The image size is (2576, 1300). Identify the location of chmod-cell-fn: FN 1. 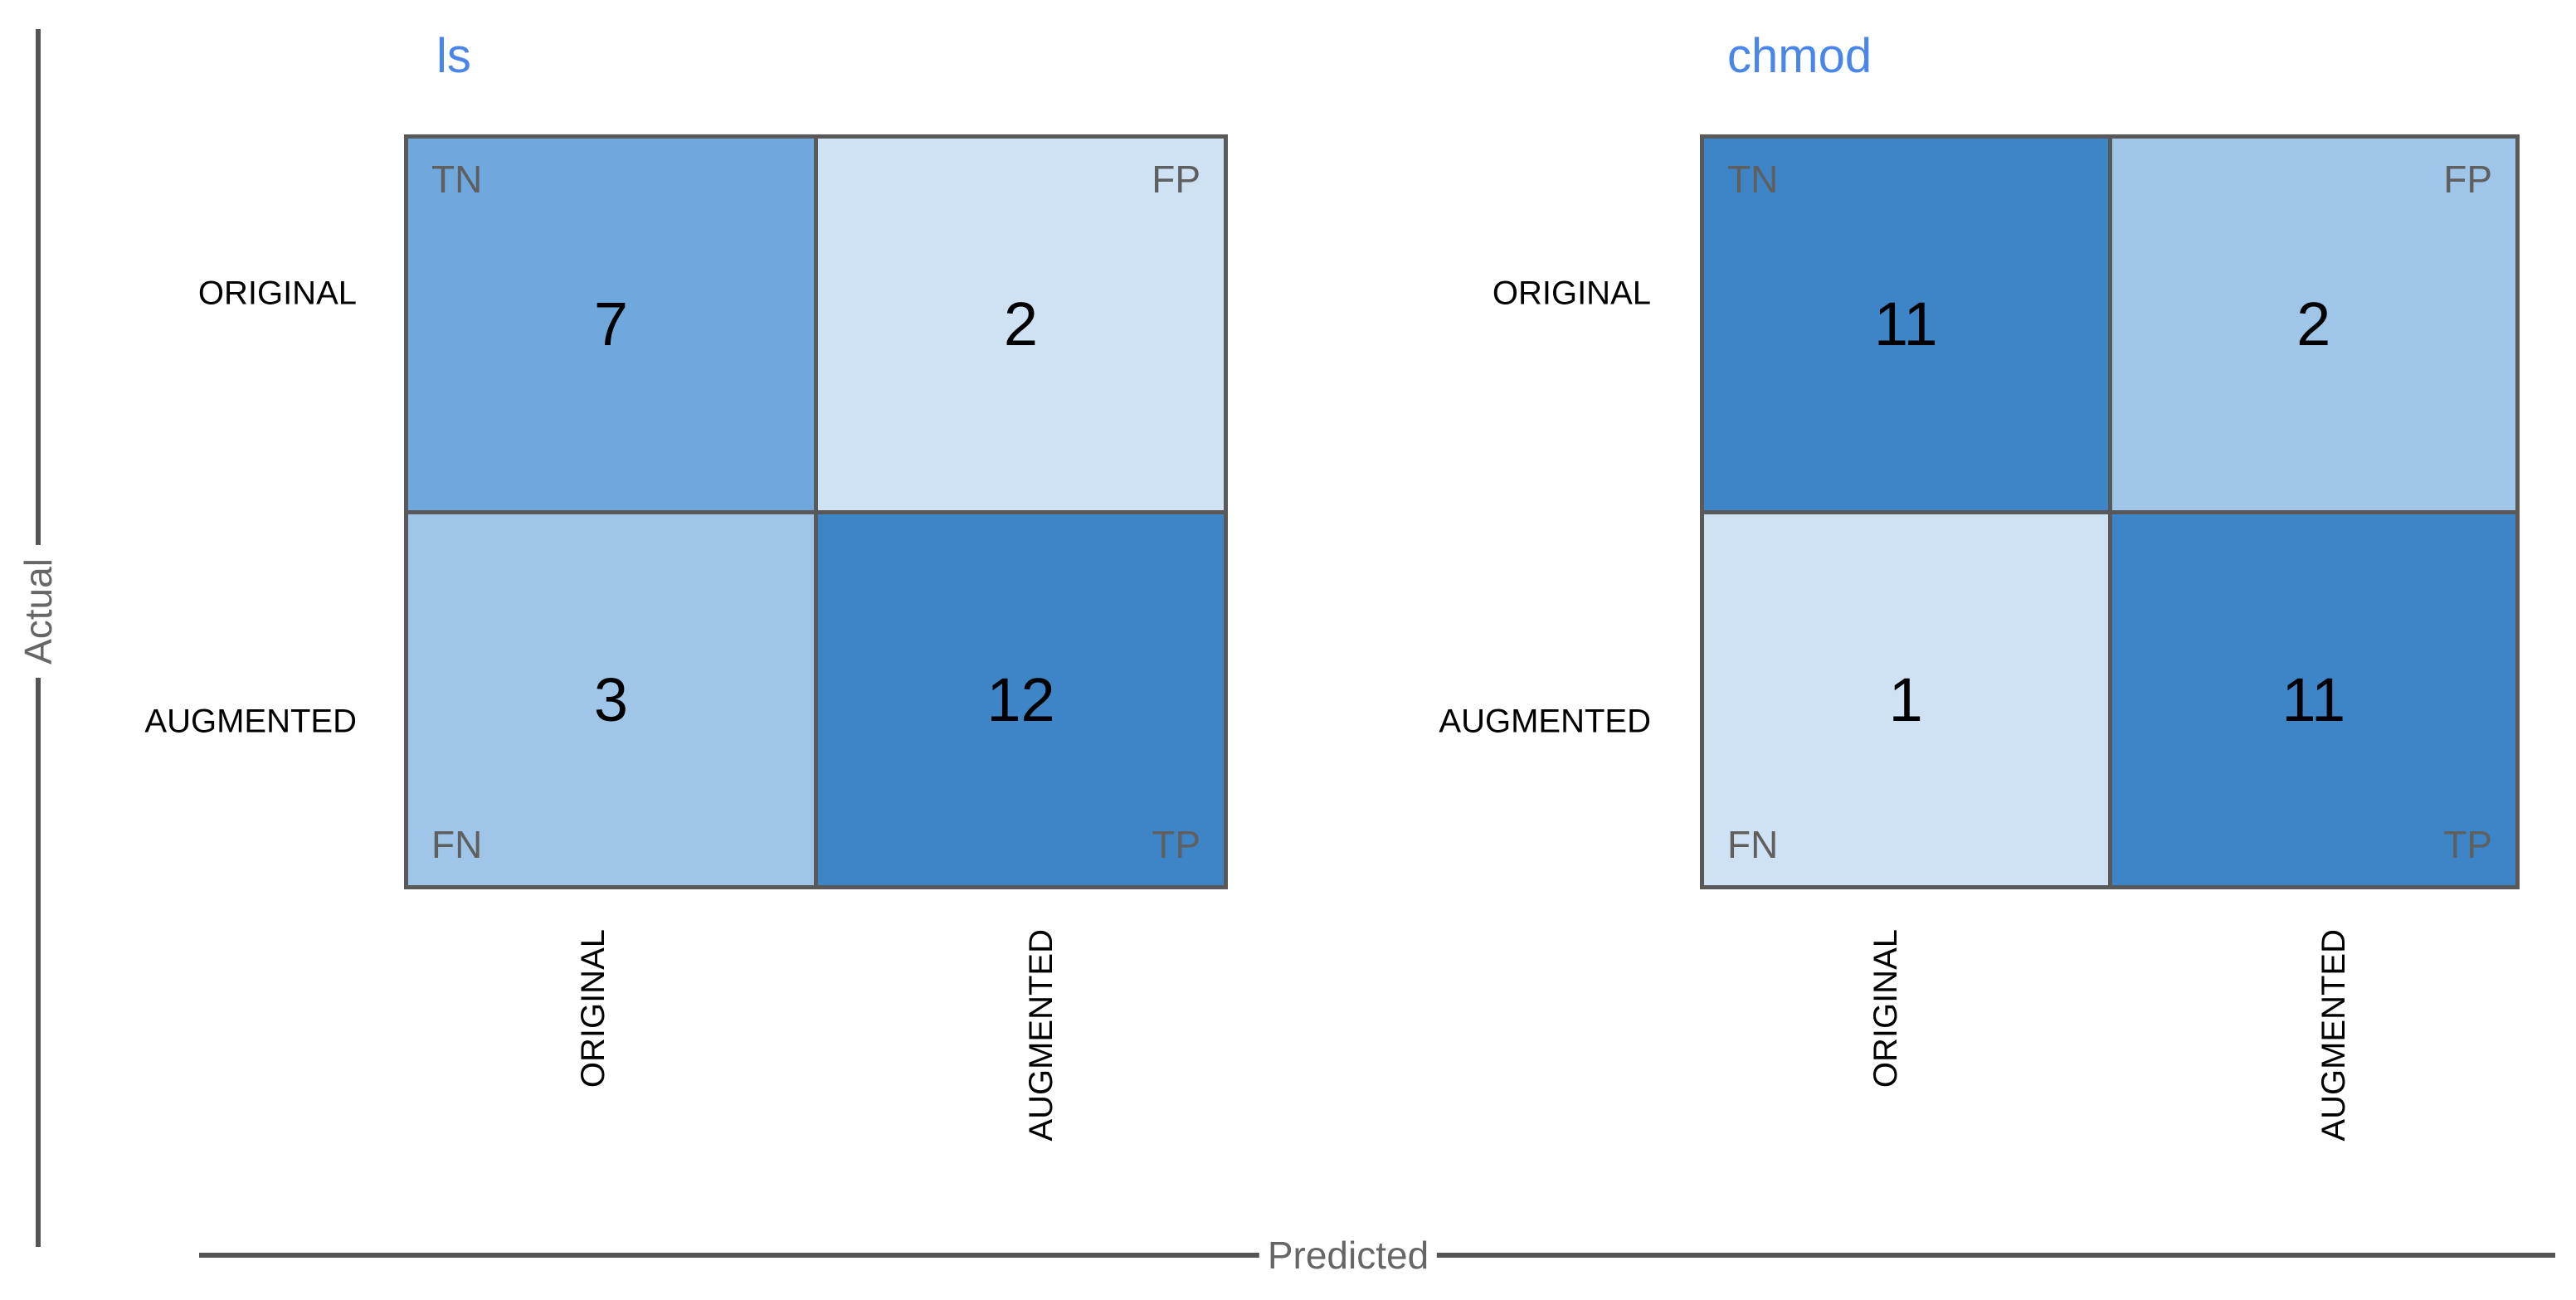
(1906, 699).